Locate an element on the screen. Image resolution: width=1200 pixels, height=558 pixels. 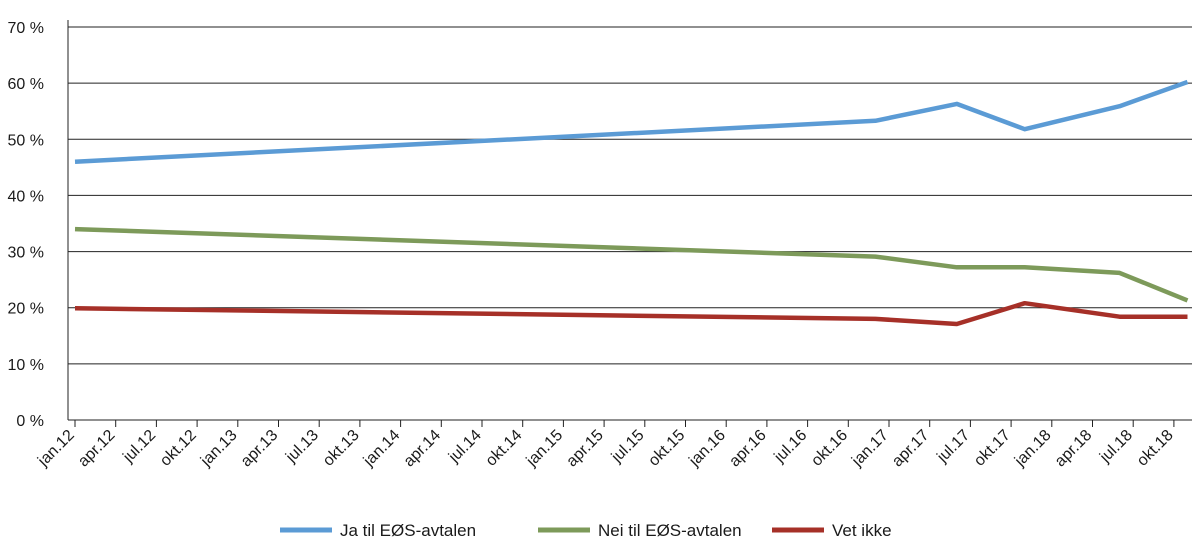
x-tick-label: apr.16 is located at coordinates (748, 449).